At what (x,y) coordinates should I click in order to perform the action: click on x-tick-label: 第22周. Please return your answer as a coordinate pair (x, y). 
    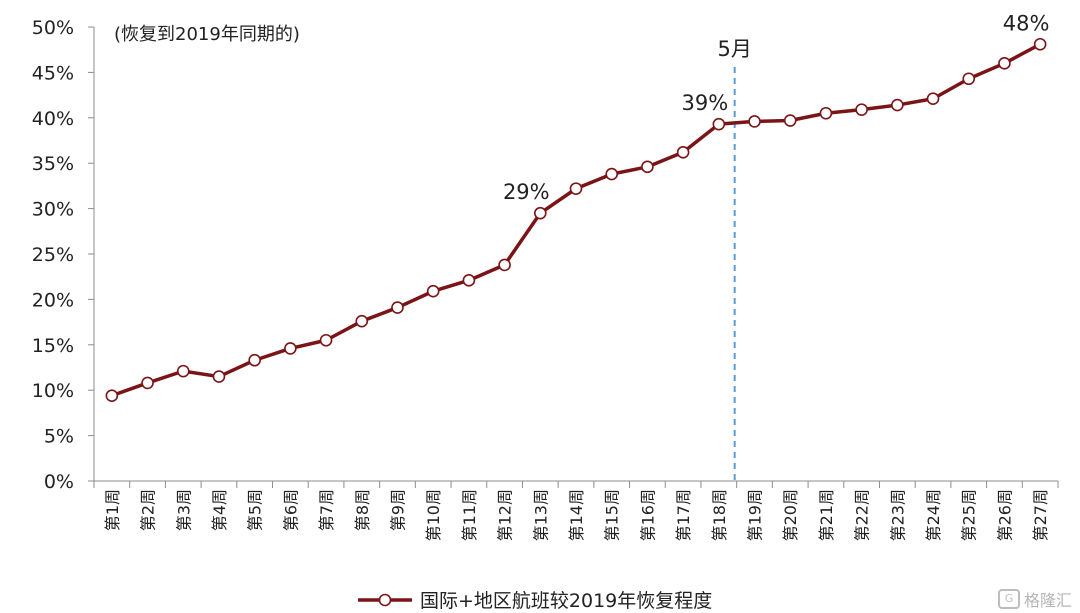
    Looking at the image, I should click on (862, 515).